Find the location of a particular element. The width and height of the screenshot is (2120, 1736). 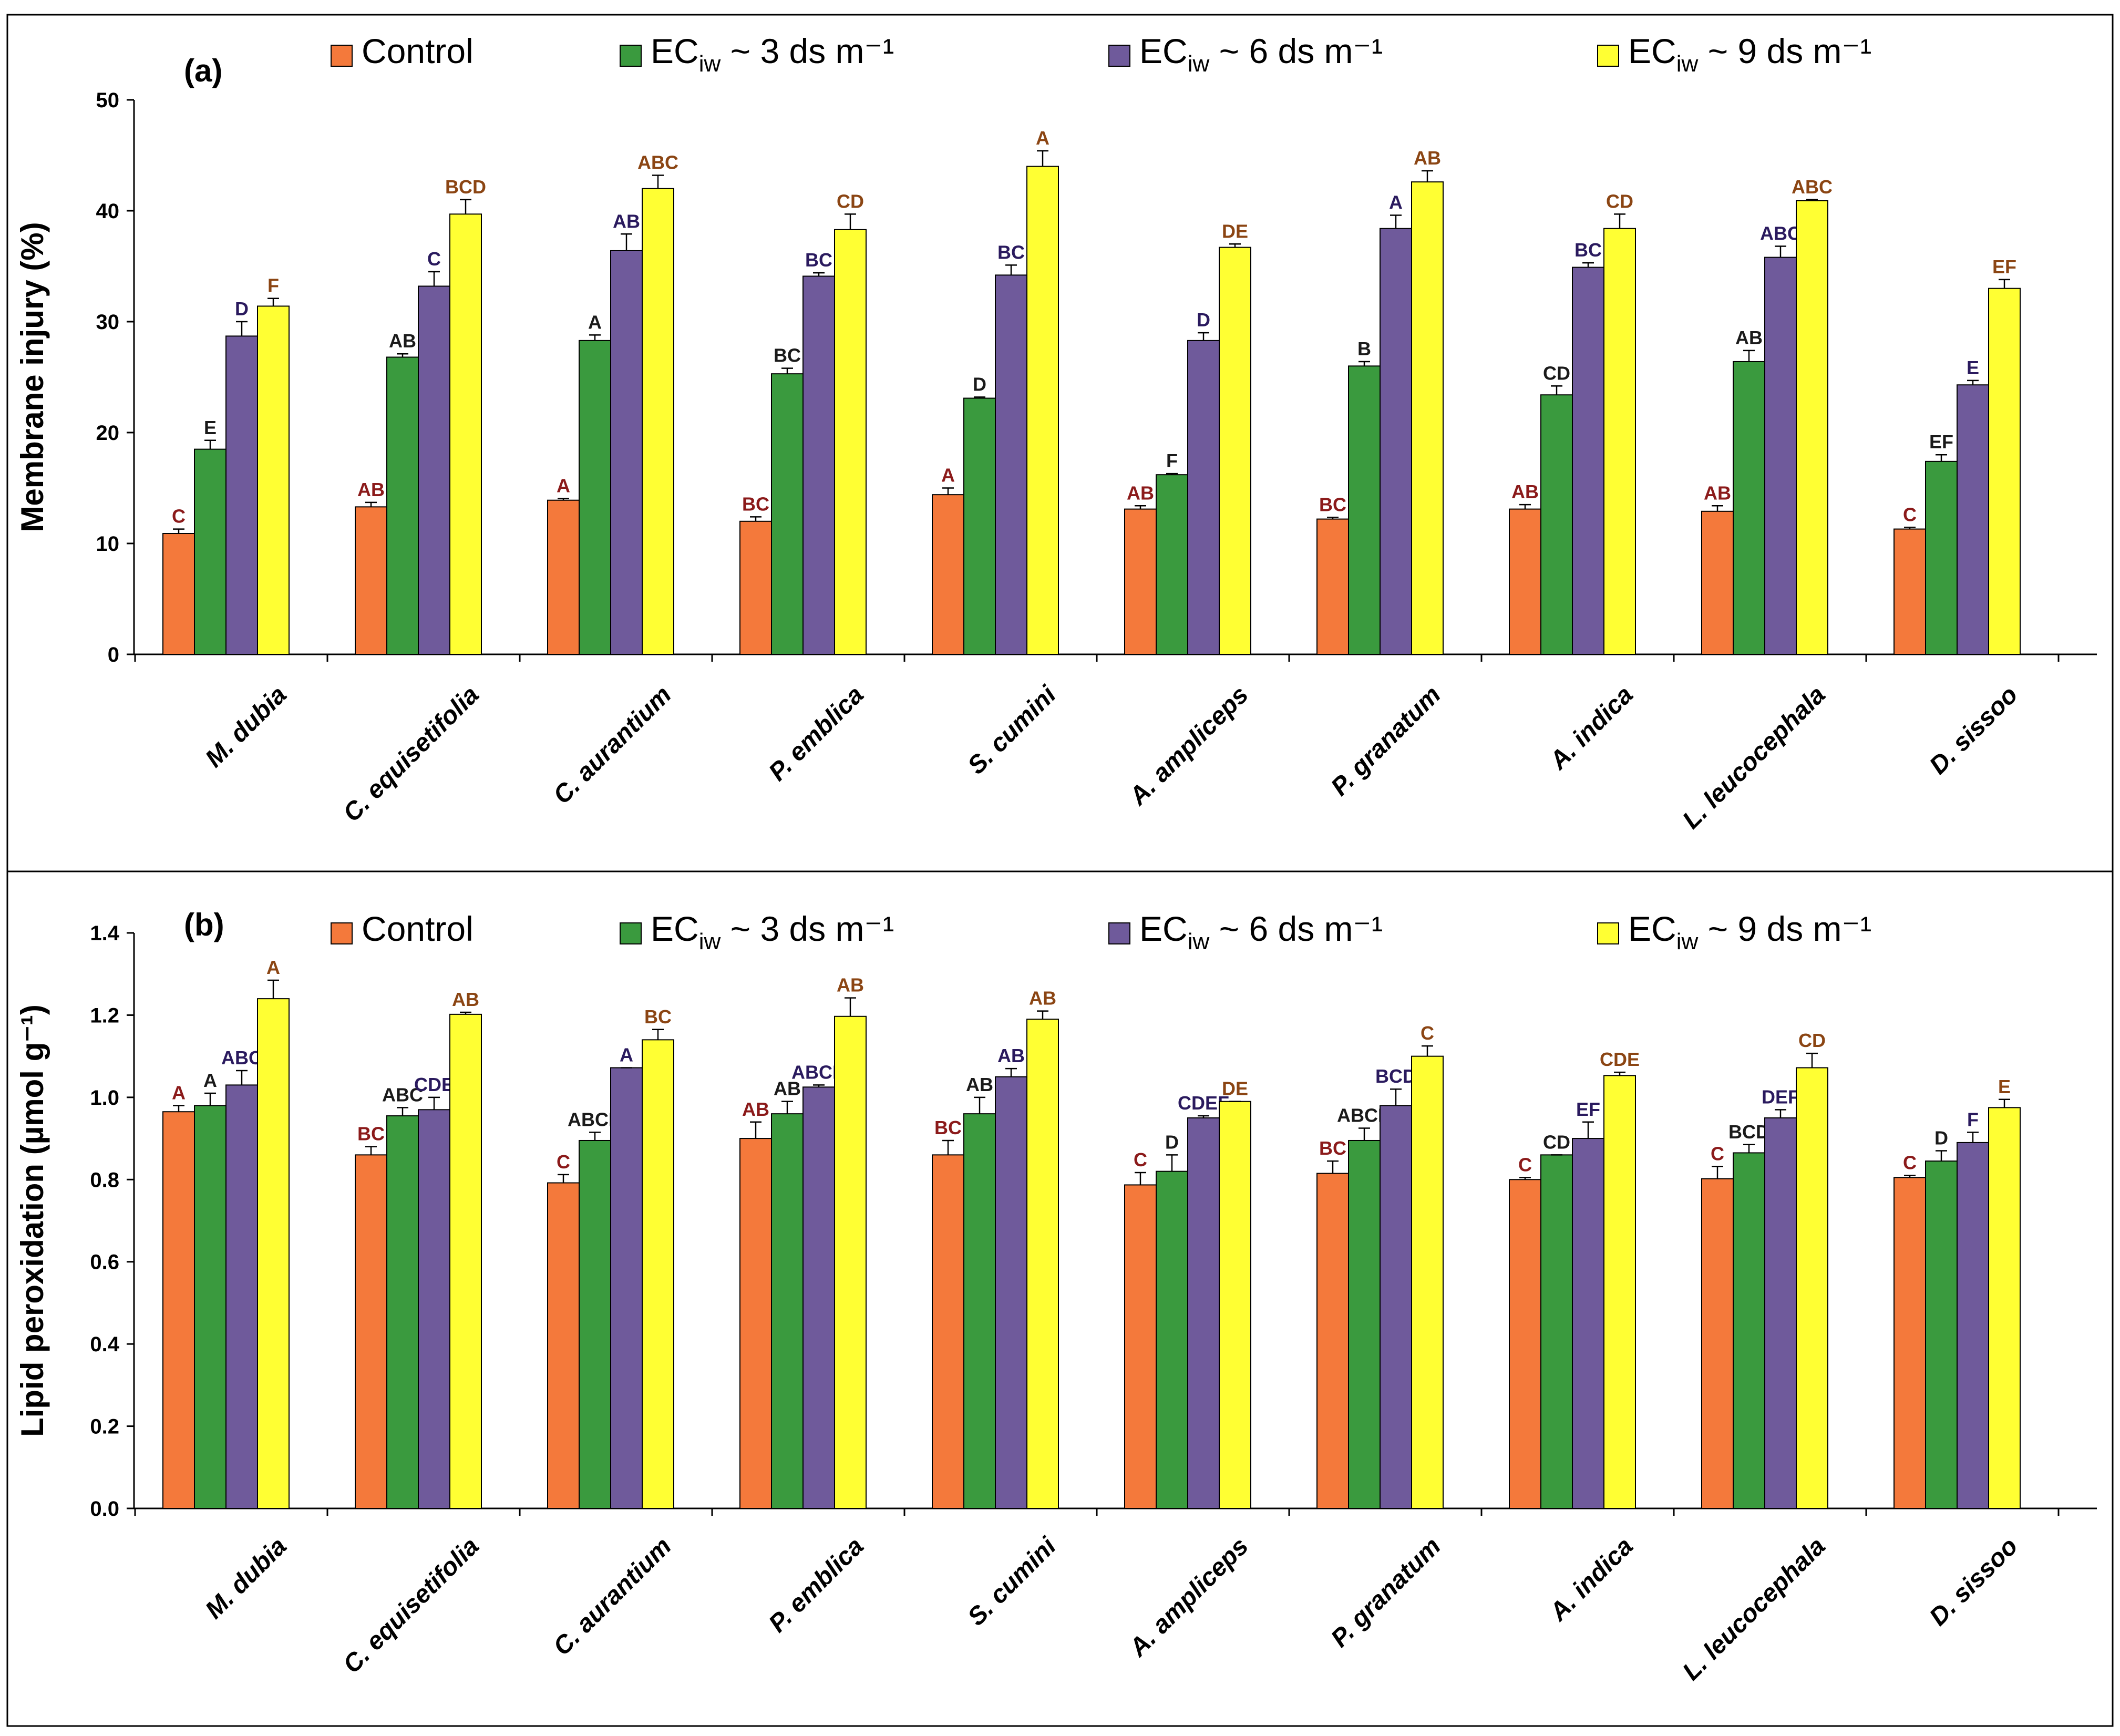

significance-letter: B is located at coordinates (1364, 349).